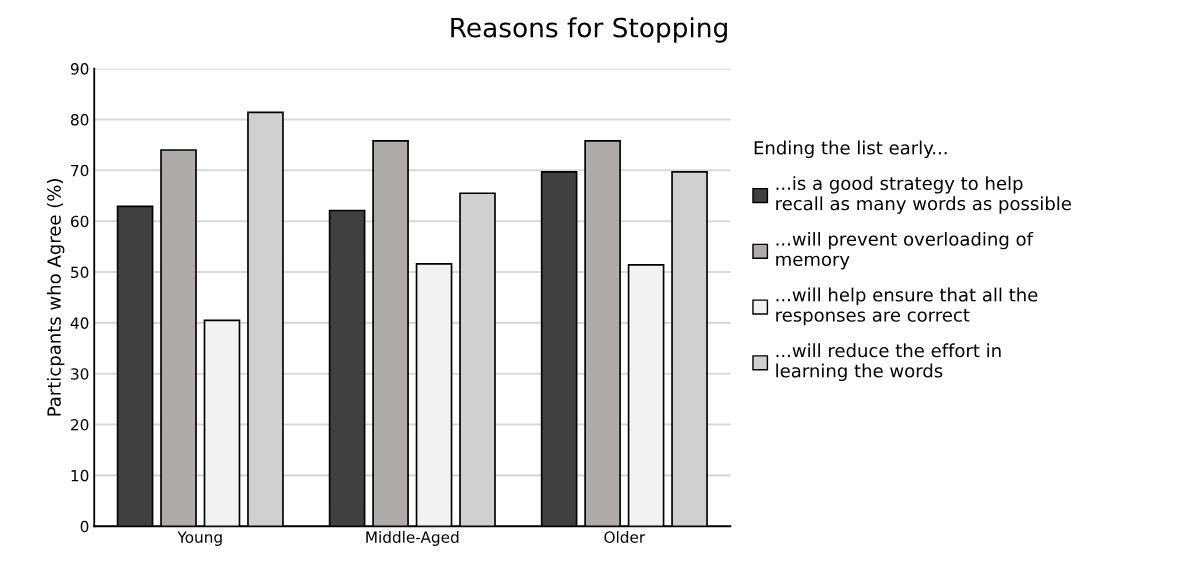  What do you see at coordinates (589, 30) in the screenshot?
I see `chart-title: Reasons for Stopping` at bounding box center [589, 30].